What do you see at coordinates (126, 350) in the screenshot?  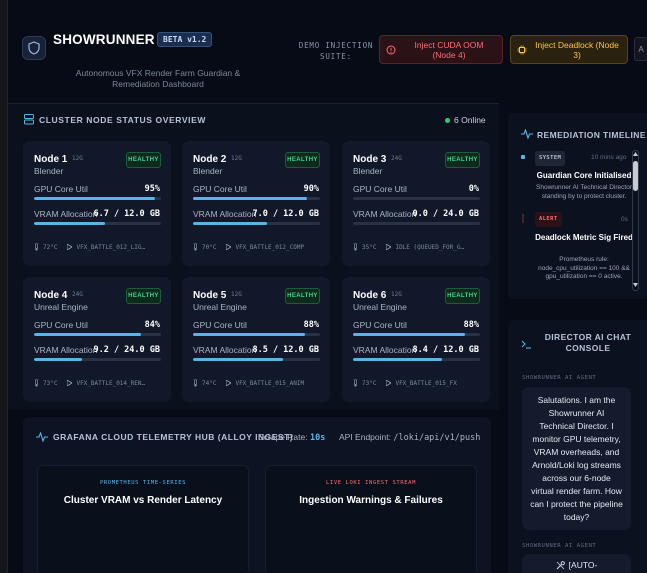 I see `vram-value: 9.2 / 24.0 GB` at bounding box center [126, 350].